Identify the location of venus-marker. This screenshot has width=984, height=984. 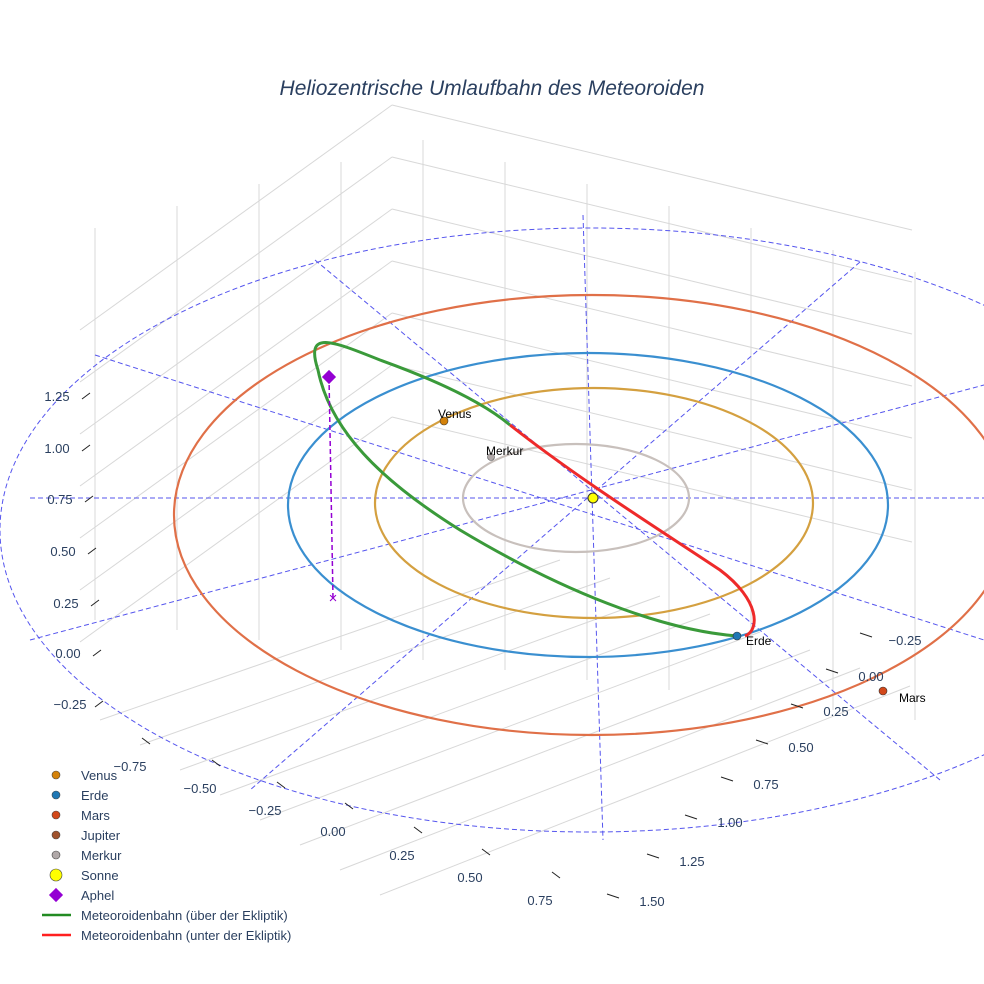
(444, 421).